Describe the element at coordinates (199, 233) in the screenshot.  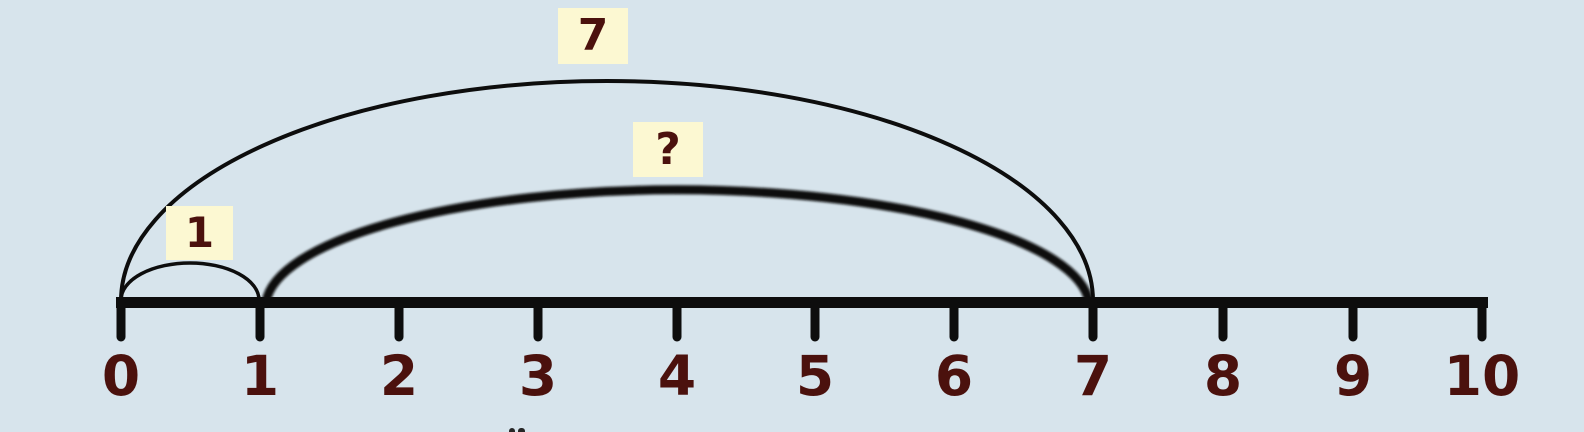
I see `jump-label-1: 1` at that location.